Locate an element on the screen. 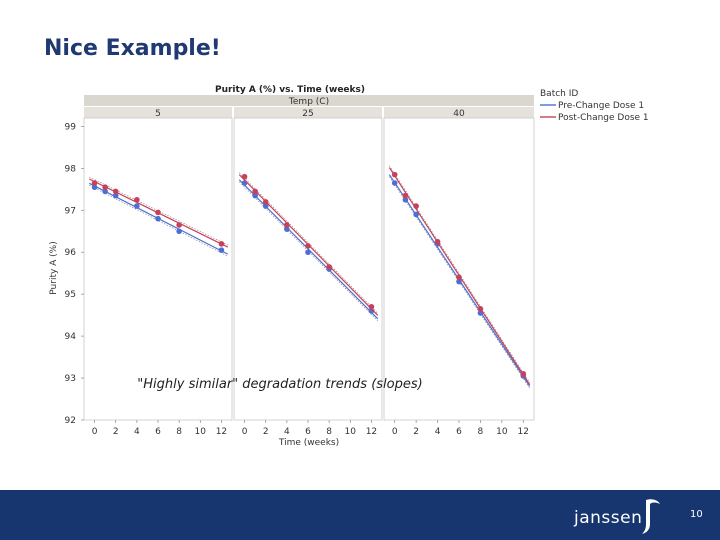 Image resolution: width=720 pixels, height=540 pixels. panel-label: 25 is located at coordinates (307, 114).